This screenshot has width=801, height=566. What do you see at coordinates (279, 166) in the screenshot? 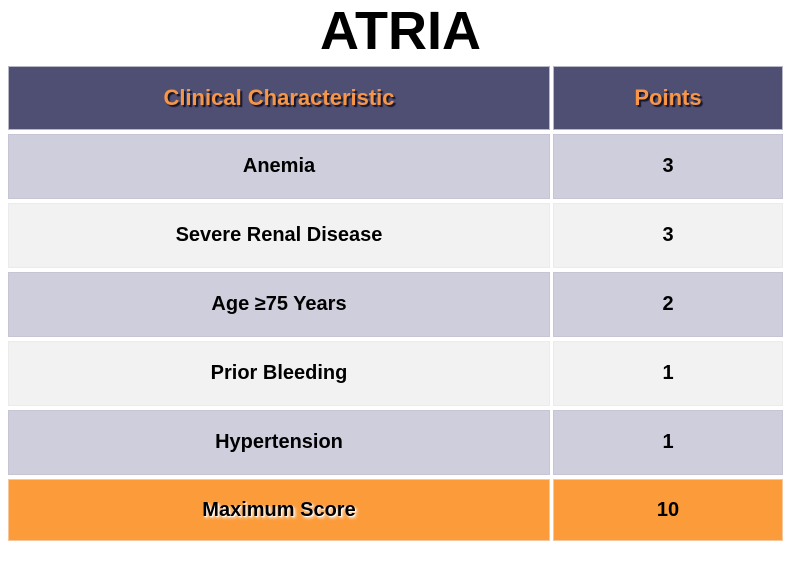
I see `cell-characteristic: Anemia` at bounding box center [279, 166].